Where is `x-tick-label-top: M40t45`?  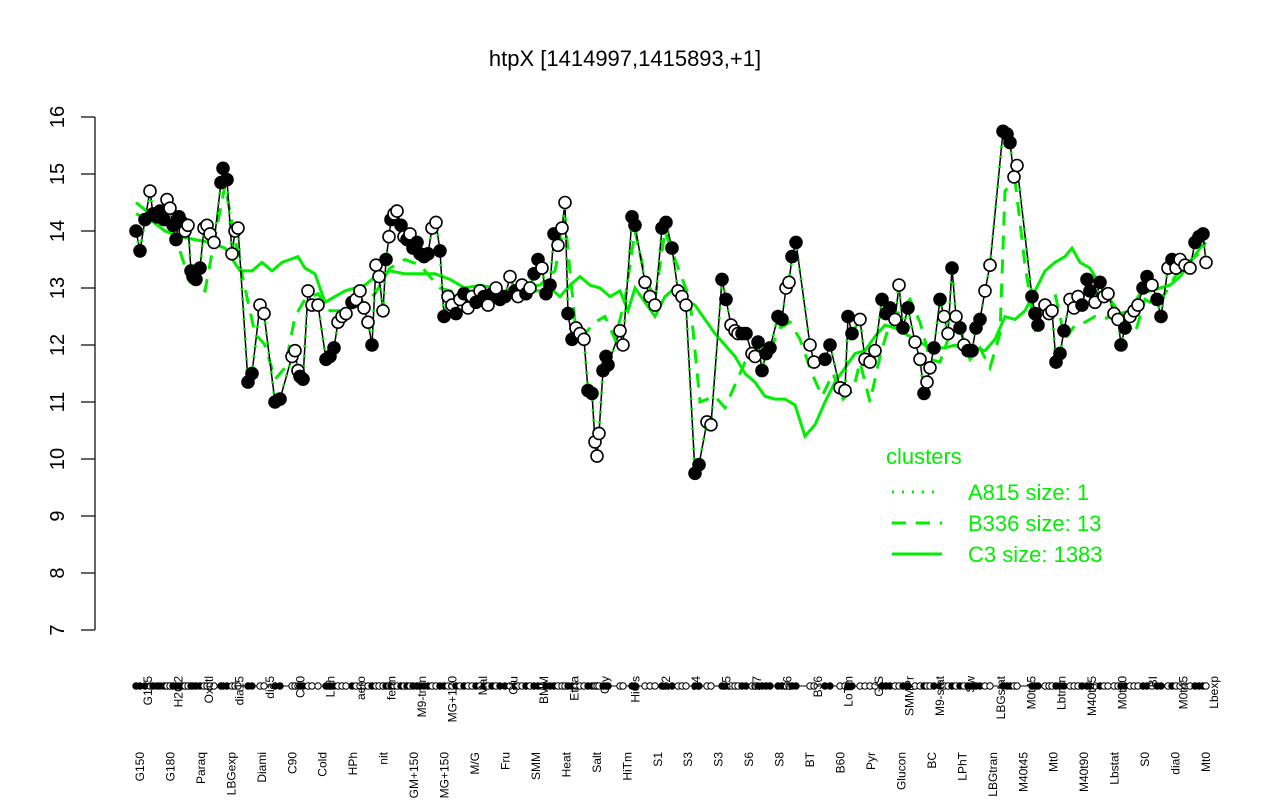 x-tick-label-top: M40t45 is located at coordinates (1092, 696).